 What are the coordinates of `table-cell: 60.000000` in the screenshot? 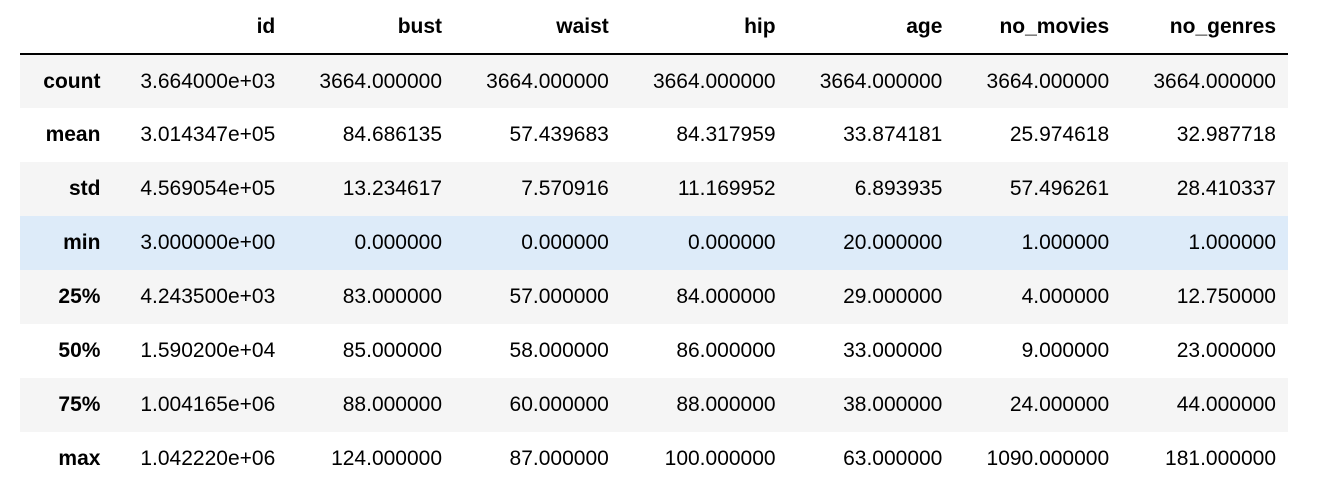 It's located at (559, 404).